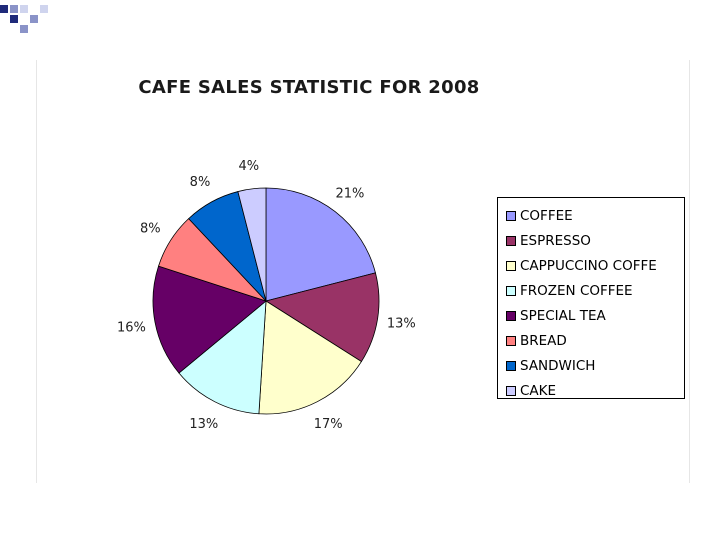  What do you see at coordinates (563, 315) in the screenshot?
I see `legend-label: SPECIAL TEA` at bounding box center [563, 315].